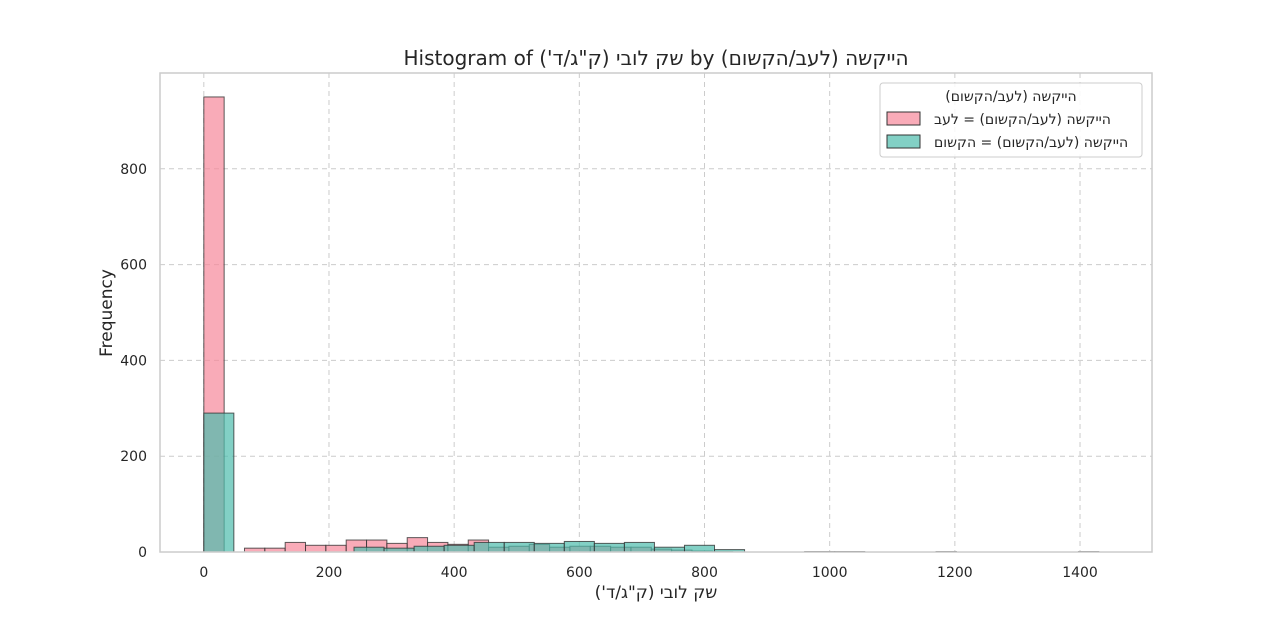 This screenshot has height=620, width=1280. I want to click on x-axis-label: שק לובי (ק"ג/ד'), so click(656, 593).